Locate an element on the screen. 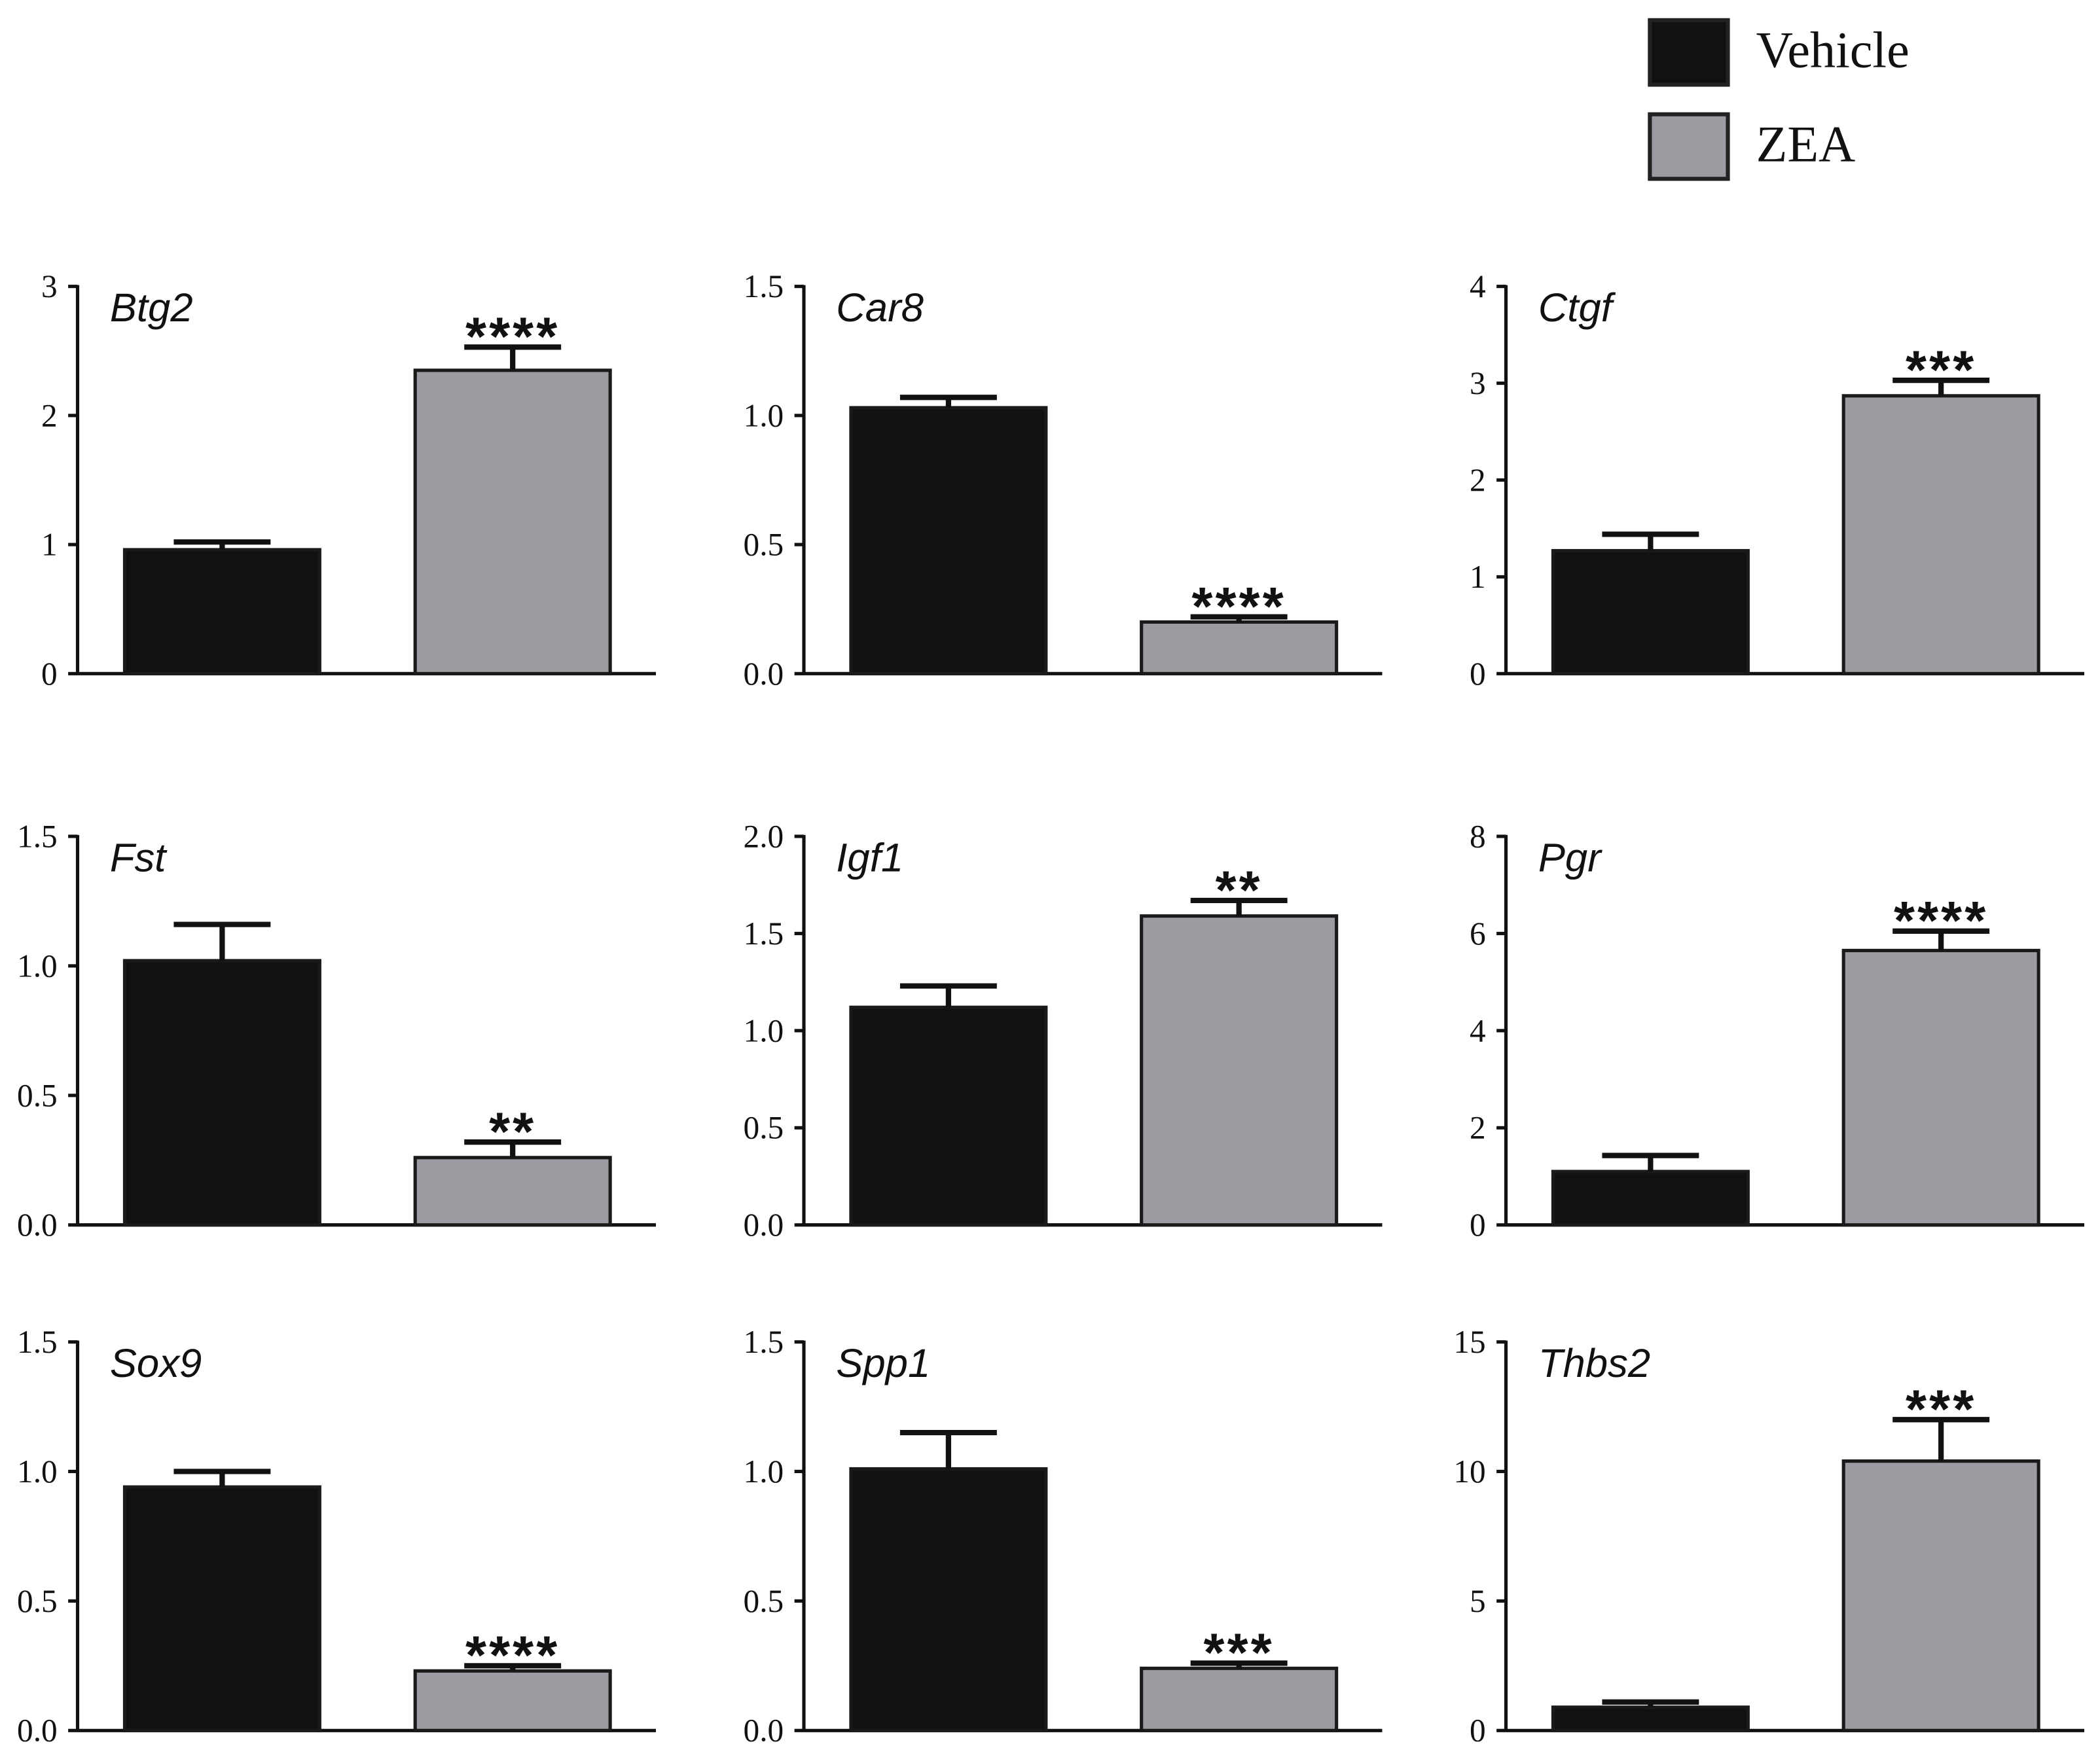 The height and width of the screenshot is (1748, 2100). legend-swatch-zea is located at coordinates (1689, 146).